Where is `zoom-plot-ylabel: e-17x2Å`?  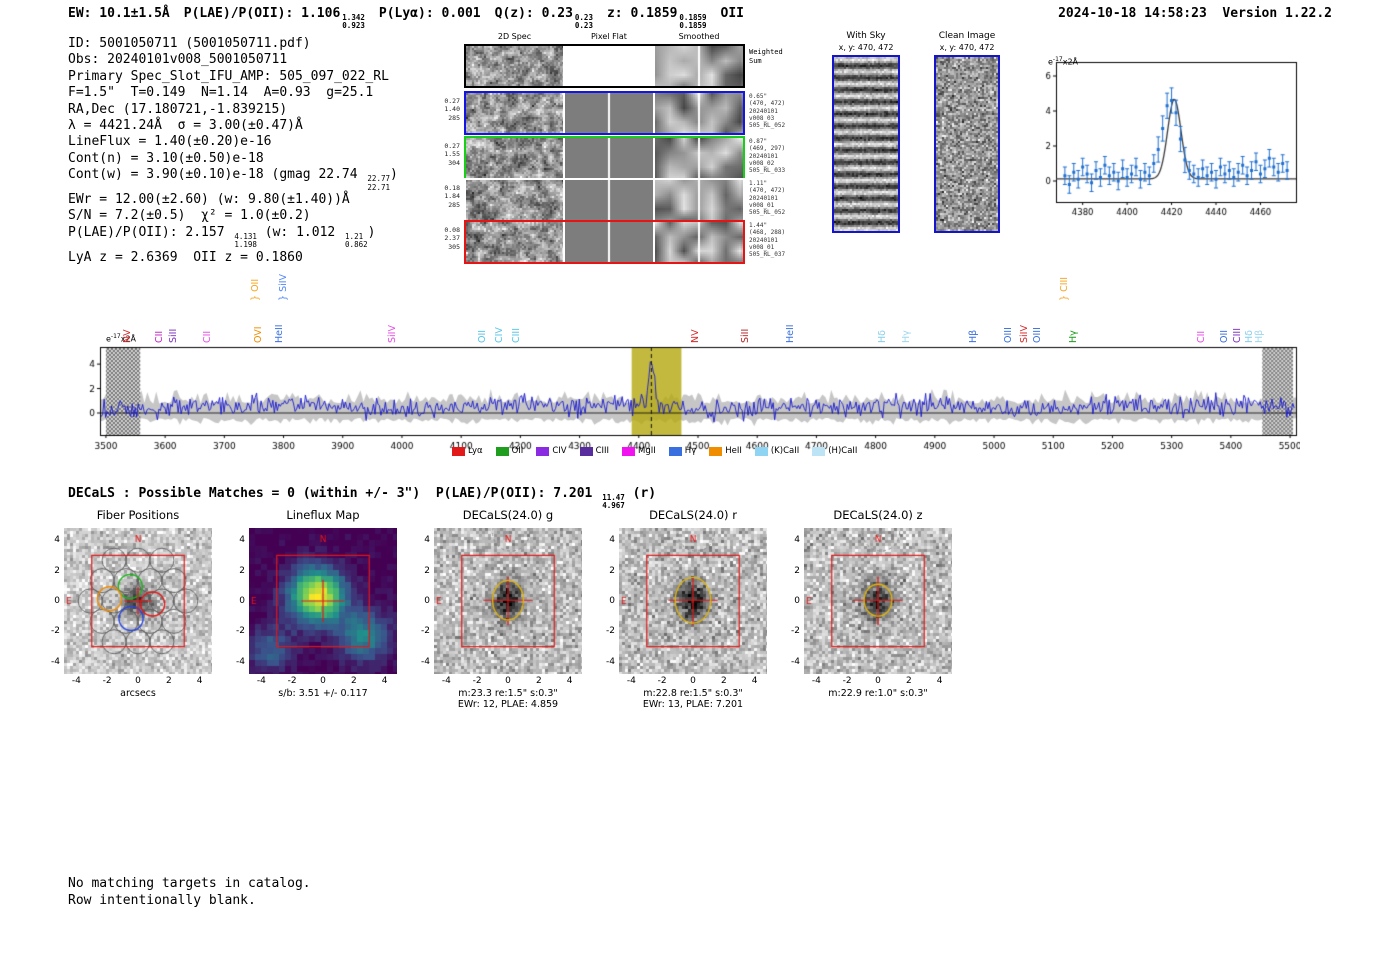
zoom-plot-ylabel: e-17x2Å is located at coordinates (1063, 61).